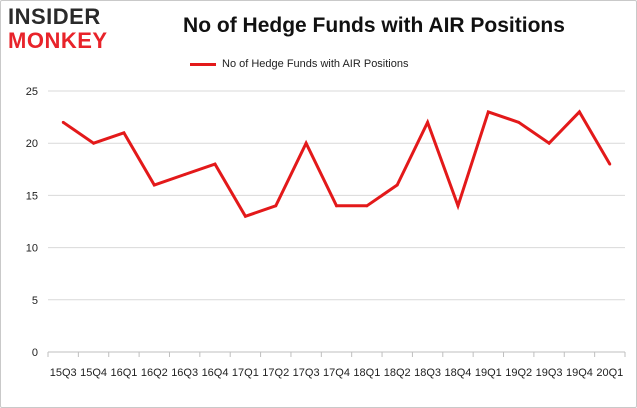 The height and width of the screenshot is (408, 637). What do you see at coordinates (54, 16) in the screenshot?
I see `logo-line-1: INSIDER` at bounding box center [54, 16].